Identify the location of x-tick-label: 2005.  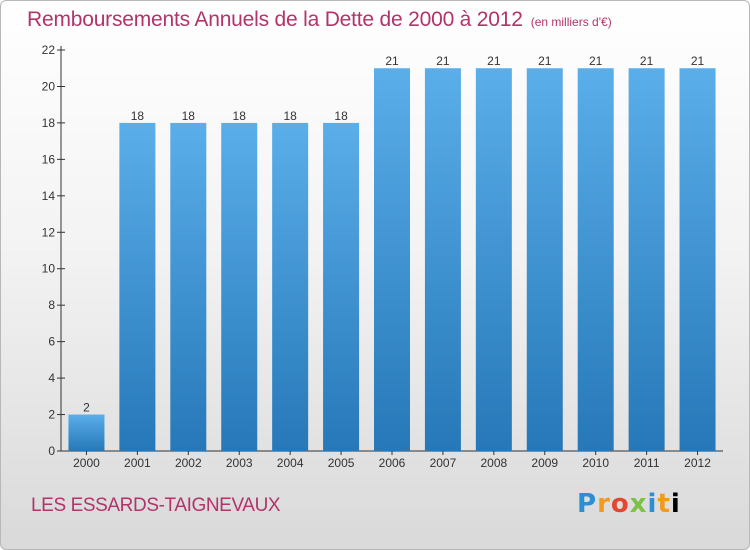
(341, 463).